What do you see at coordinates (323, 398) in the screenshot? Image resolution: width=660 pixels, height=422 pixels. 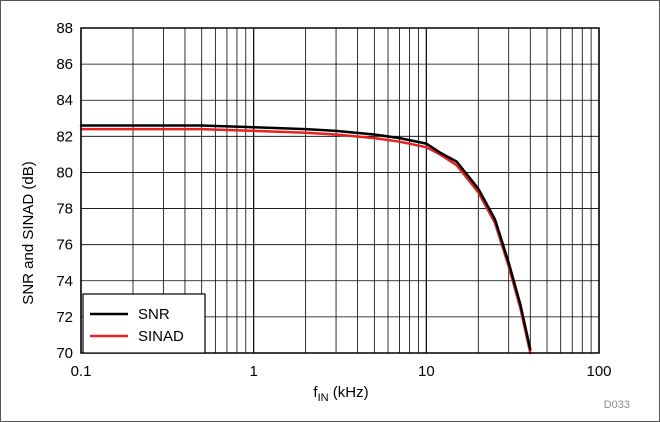 I see `x-axis-label-subscript: IN` at bounding box center [323, 398].